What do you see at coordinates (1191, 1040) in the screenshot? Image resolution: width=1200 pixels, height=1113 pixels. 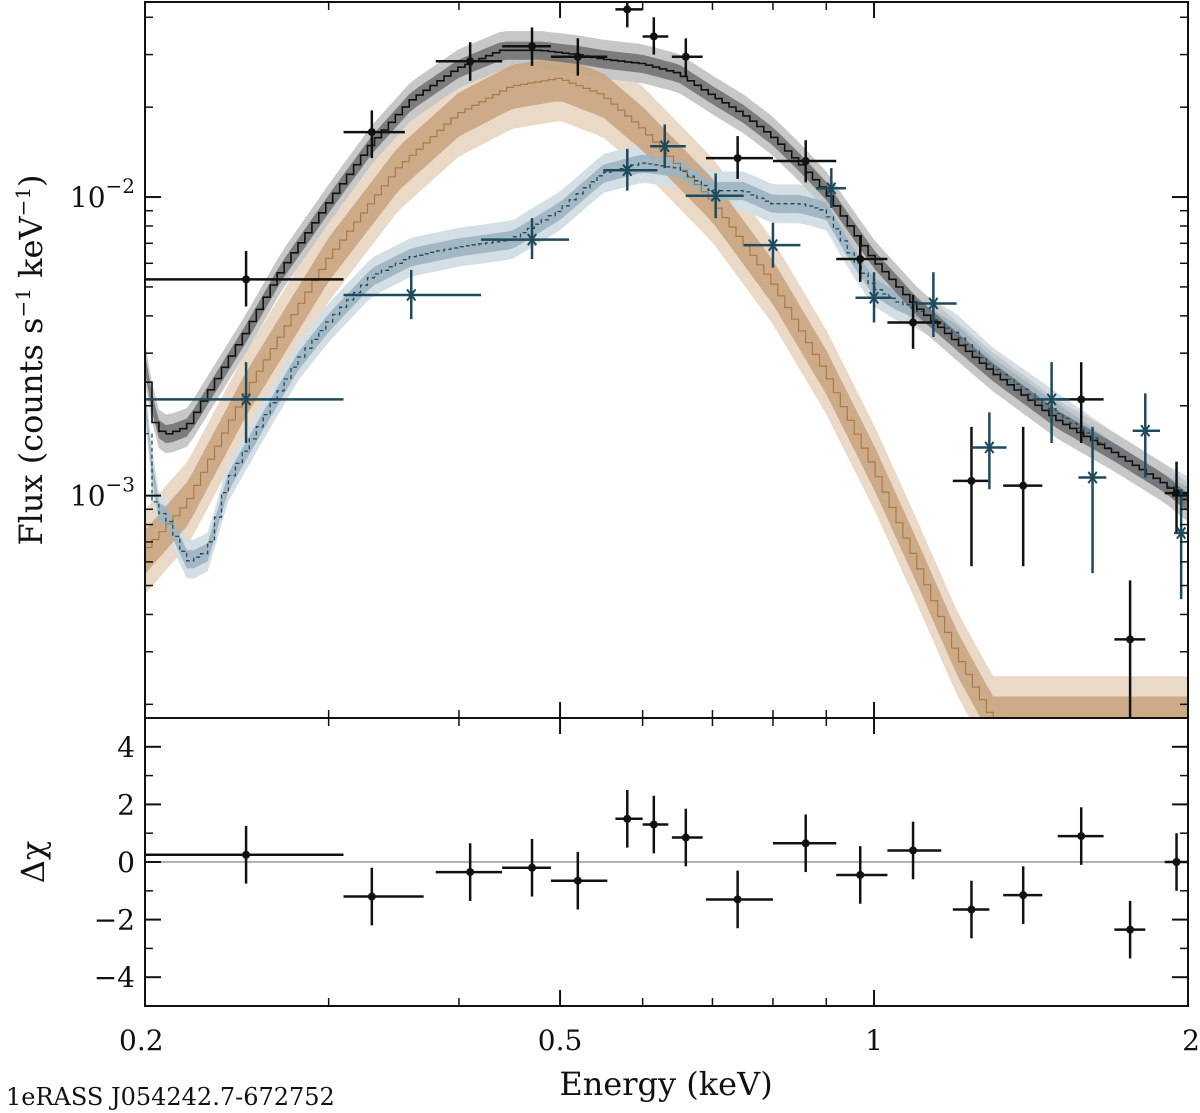 I see `x-tick-label: 2` at bounding box center [1191, 1040].